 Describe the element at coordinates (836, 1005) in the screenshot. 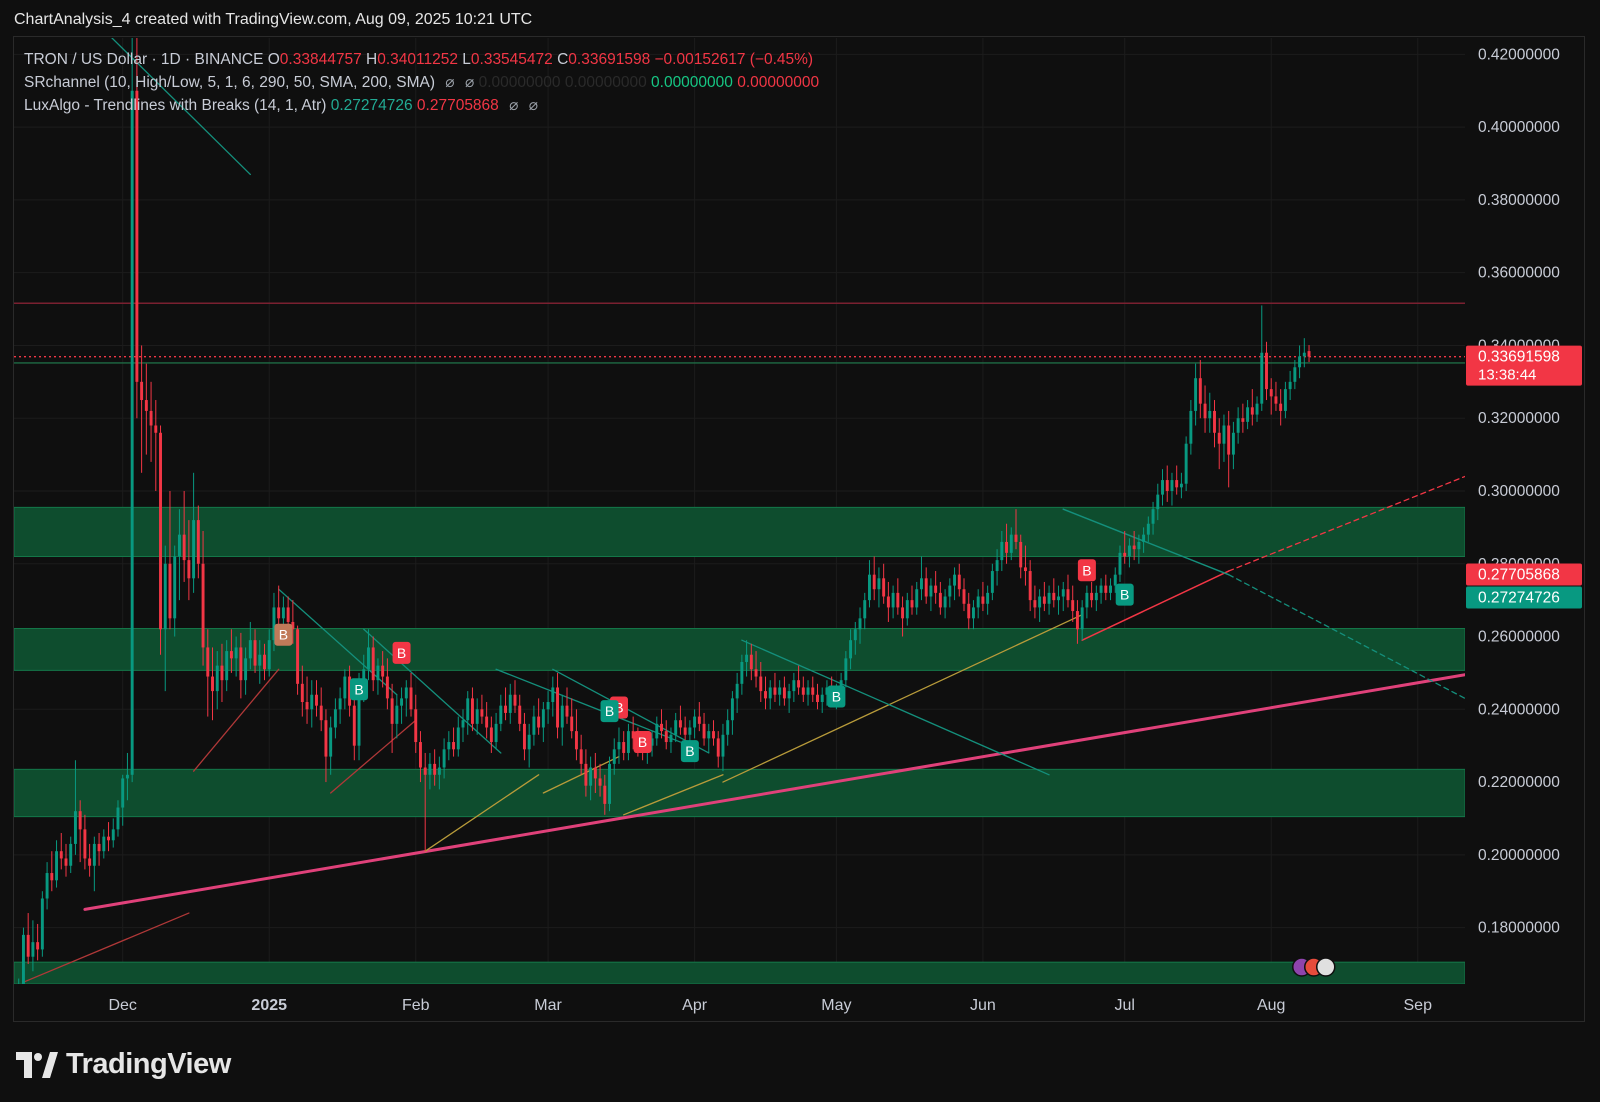

I see `time-tick-label: May` at that location.